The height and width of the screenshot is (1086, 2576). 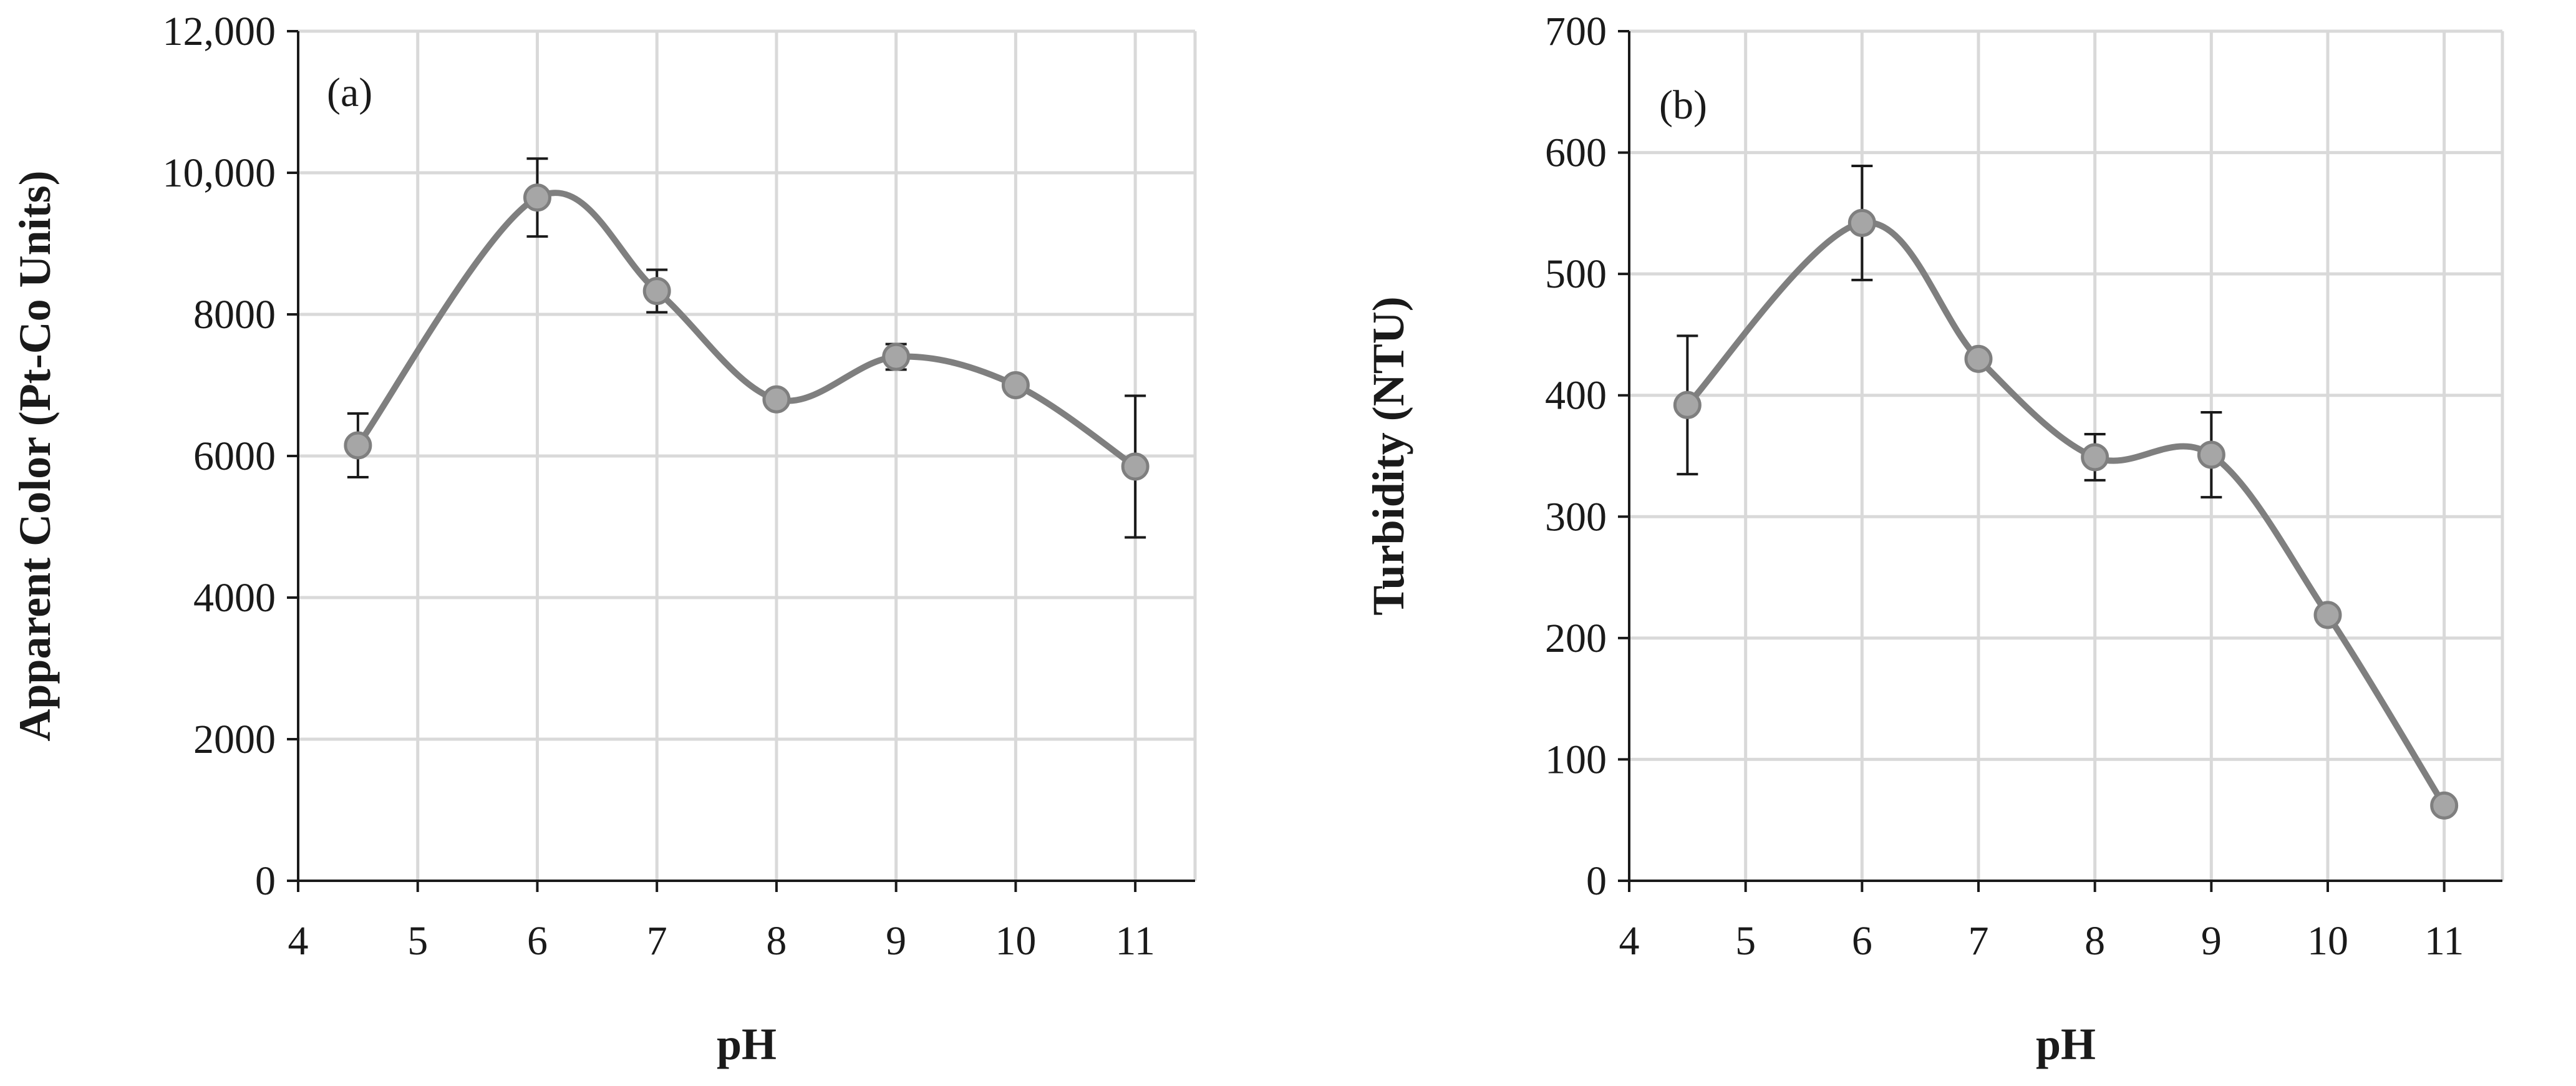 What do you see at coordinates (234, 456) in the screenshot?
I see `y-tick-label: 6000` at bounding box center [234, 456].